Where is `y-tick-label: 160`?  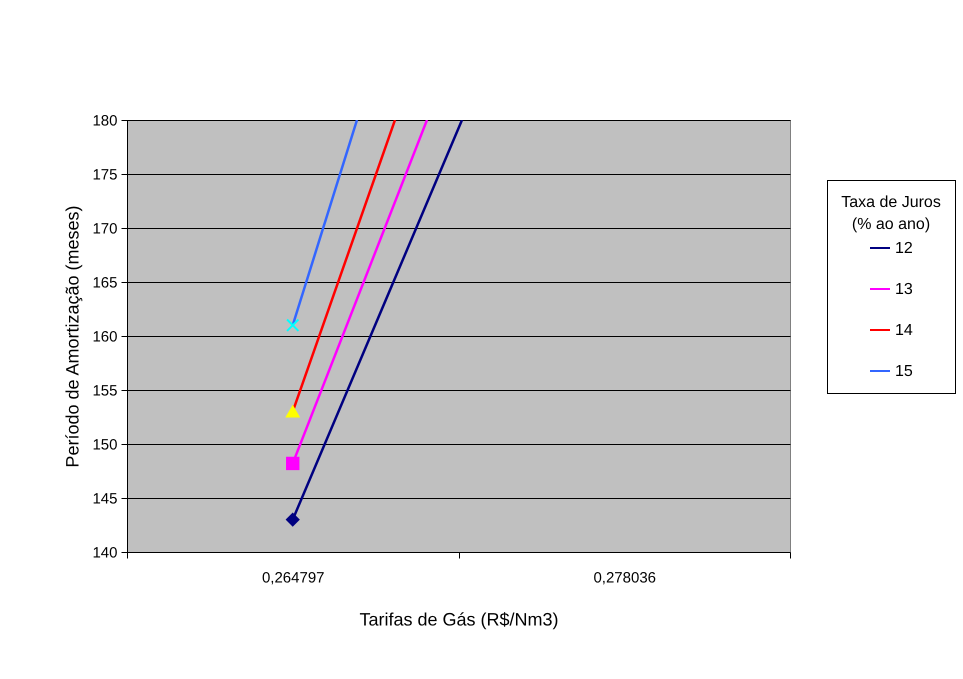
y-tick-label: 160 is located at coordinates (105, 337).